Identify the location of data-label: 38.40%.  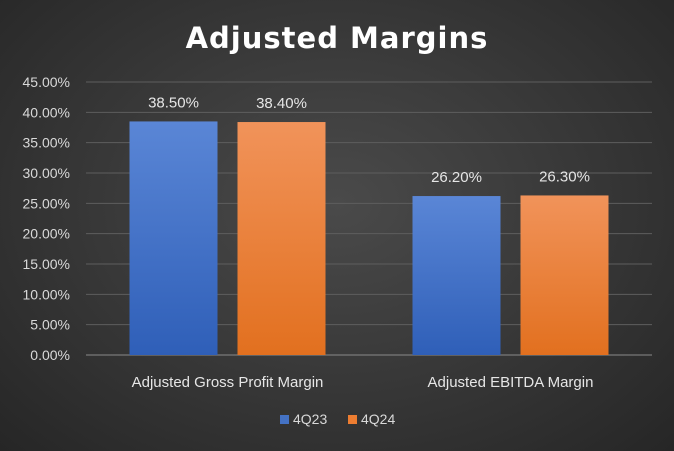
(281, 103).